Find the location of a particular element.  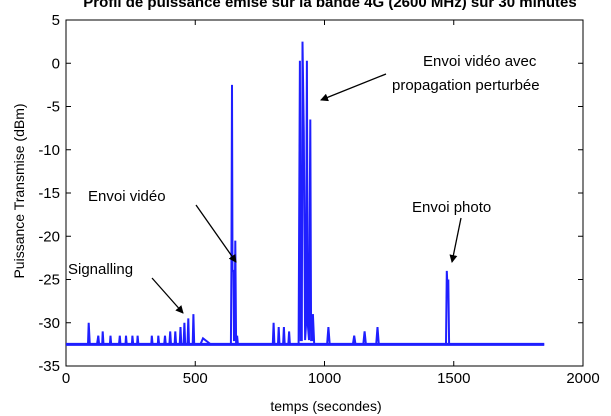

x-tick-label: 500 is located at coordinates (195, 378).